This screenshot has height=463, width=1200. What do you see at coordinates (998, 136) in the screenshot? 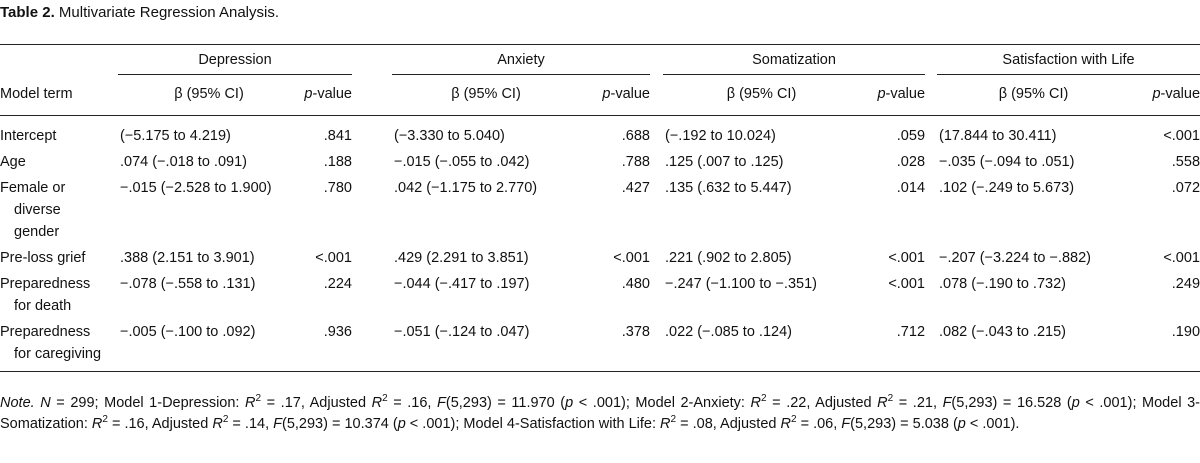
I see `beta-ci: (17.844 to 30.411)` at bounding box center [998, 136].